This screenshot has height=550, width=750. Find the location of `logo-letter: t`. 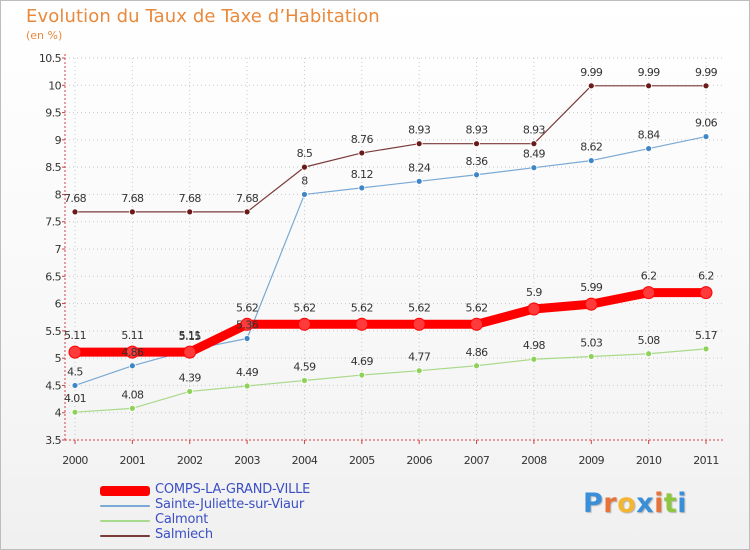

logo-letter: t is located at coordinates (670, 503).